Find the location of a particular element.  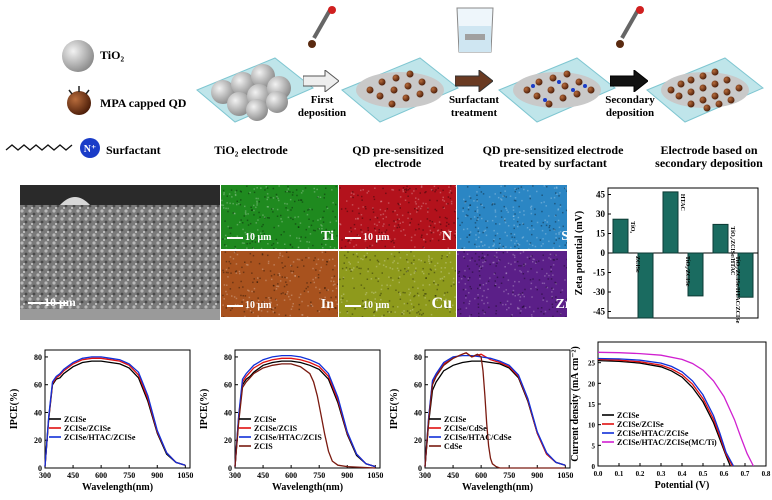

sem-cross-section: 10 μm is located at coordinates (120, 252).